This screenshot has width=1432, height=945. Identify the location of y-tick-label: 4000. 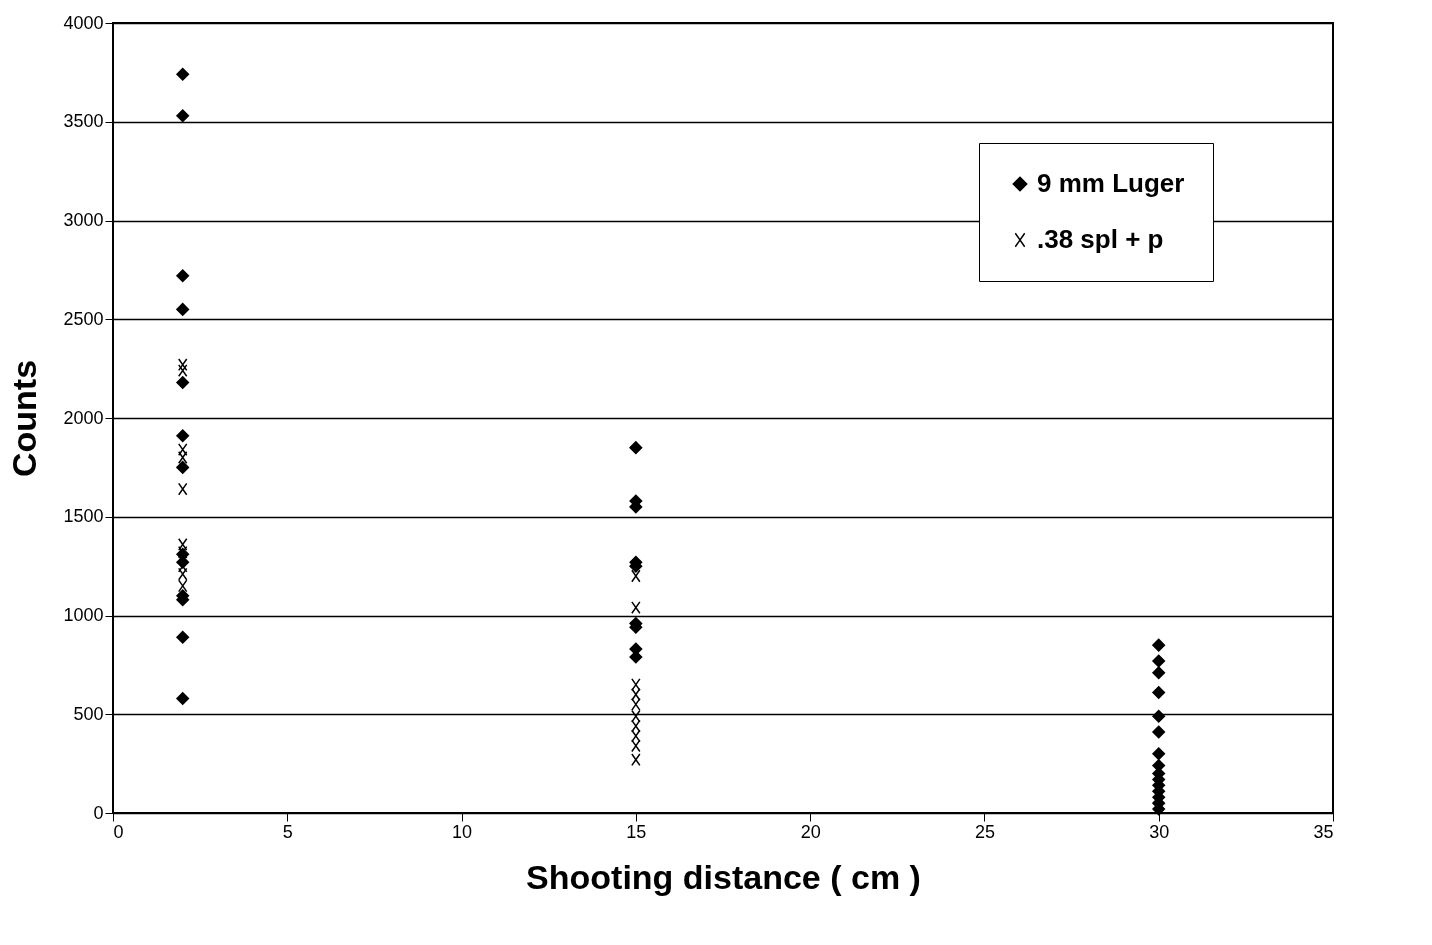
(83, 22).